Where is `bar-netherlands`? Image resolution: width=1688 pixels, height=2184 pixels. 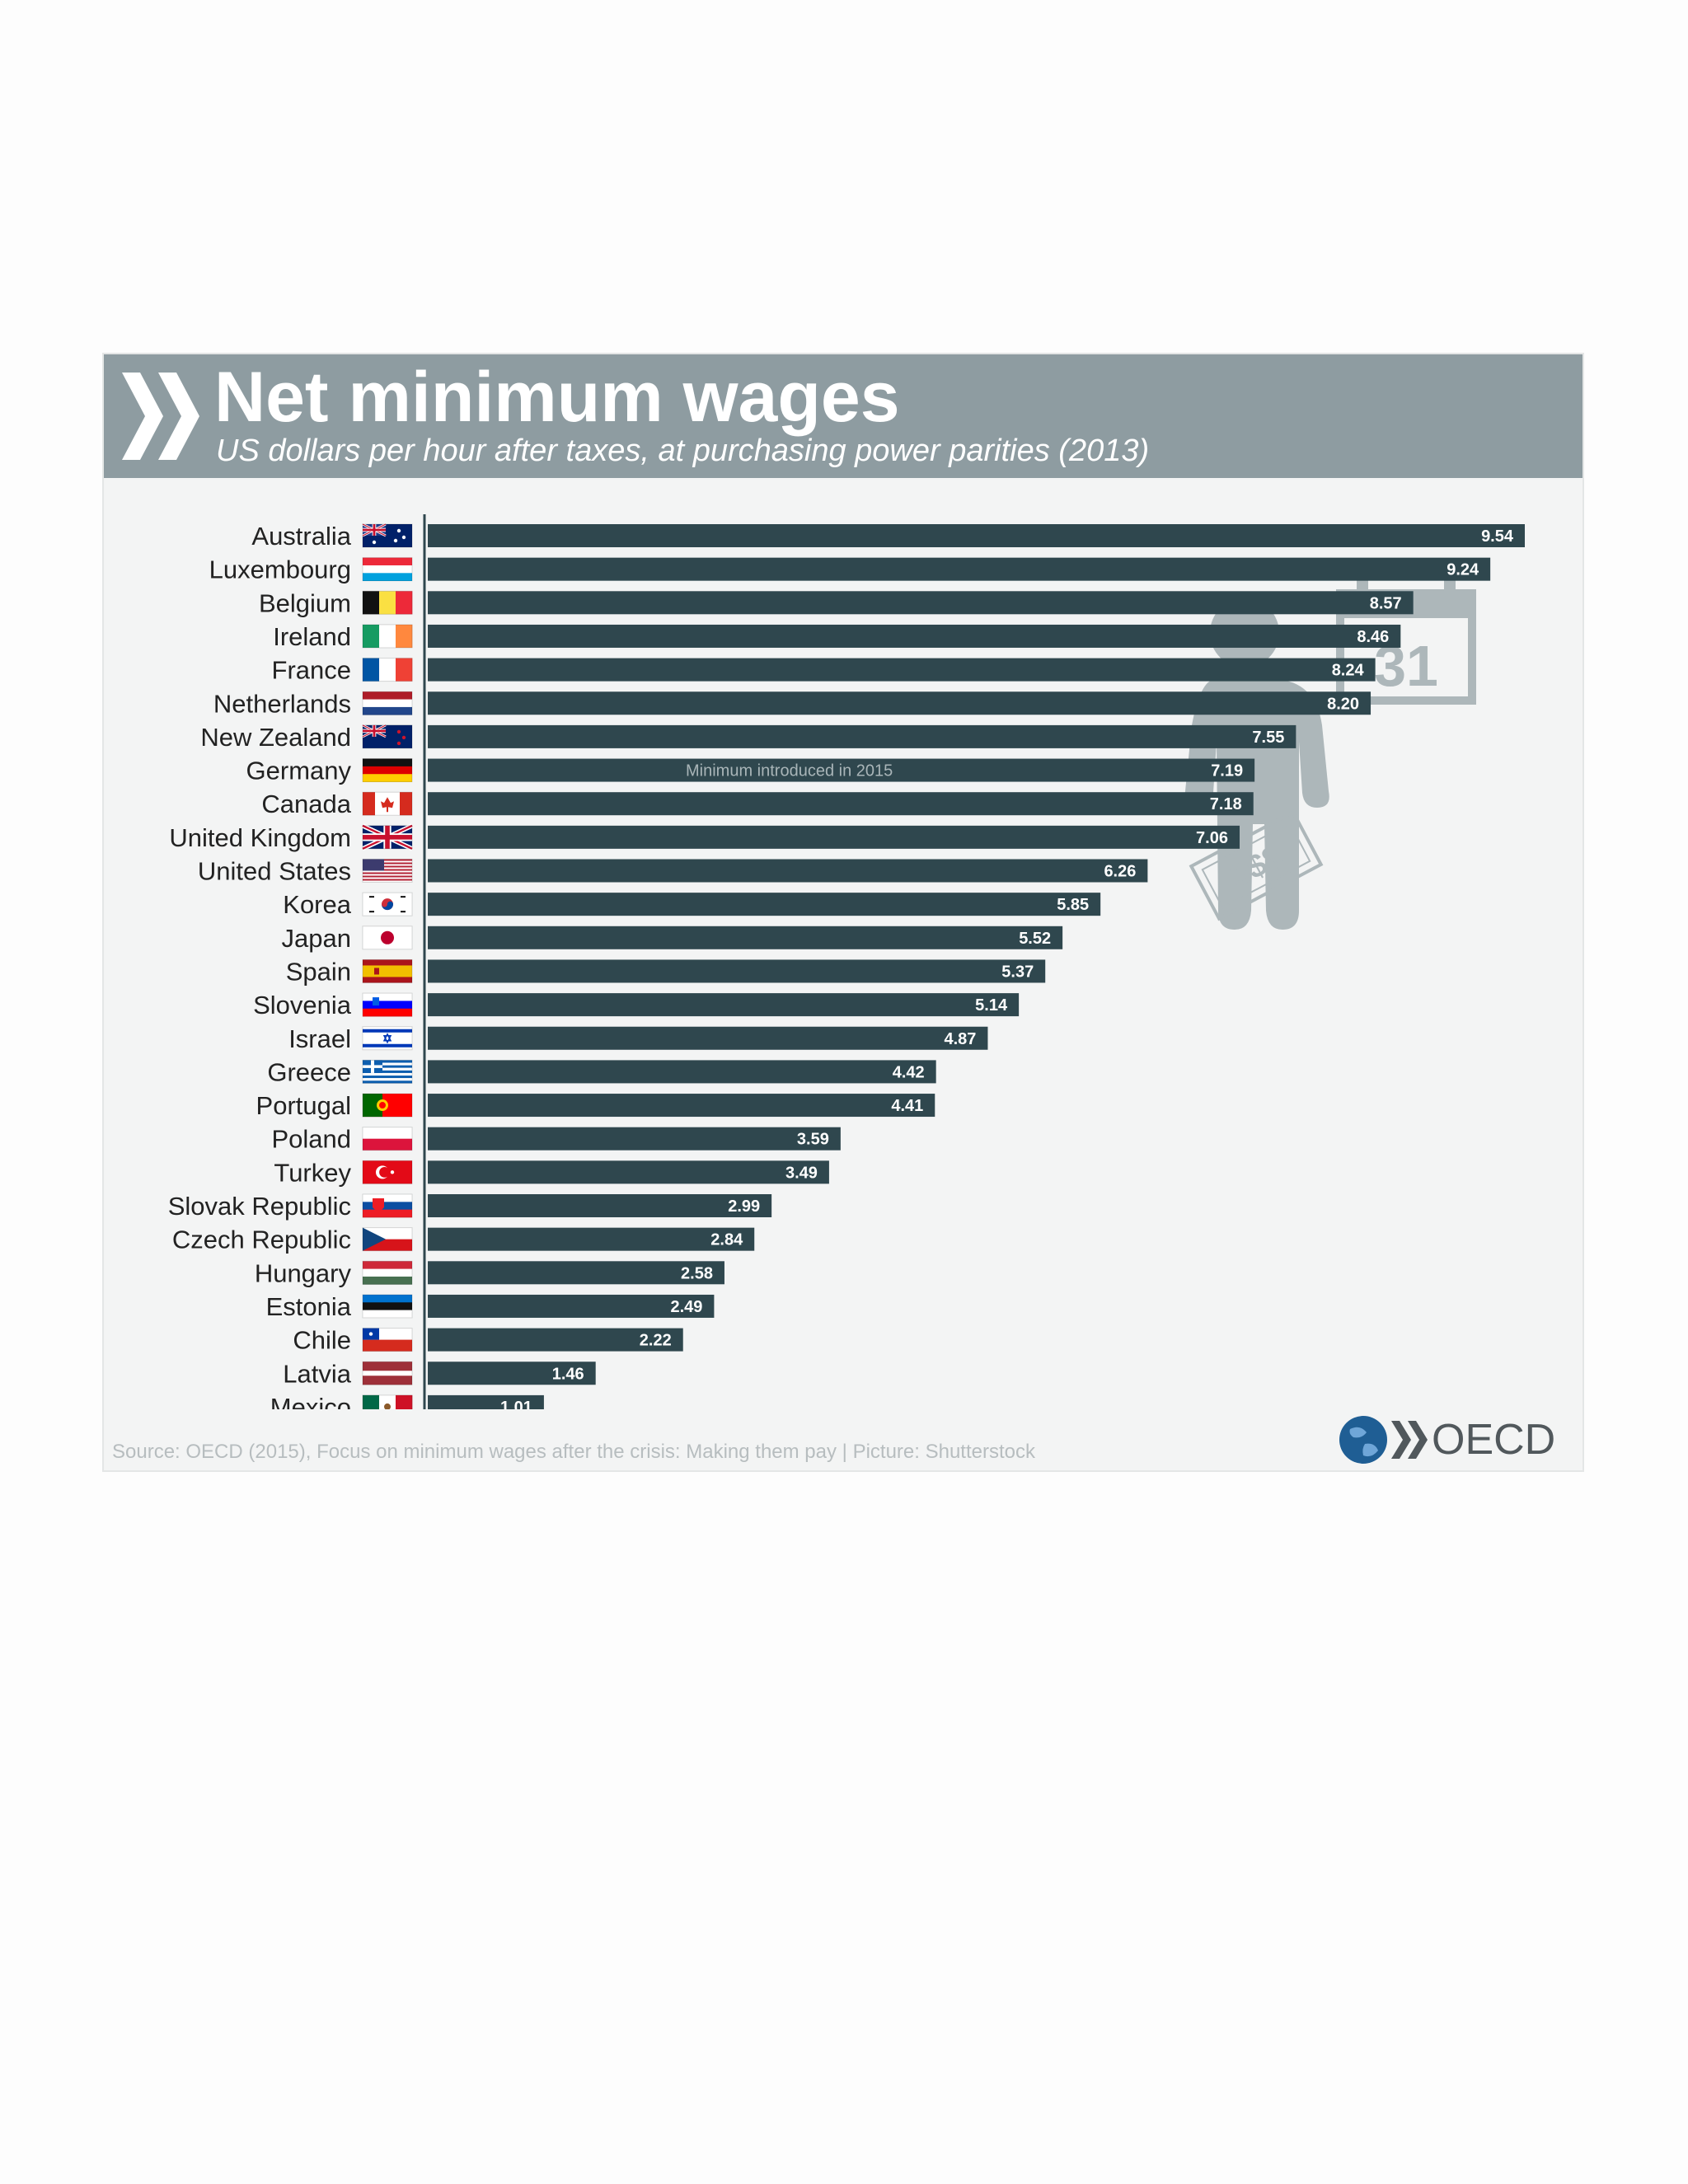 bar-netherlands is located at coordinates (900, 703).